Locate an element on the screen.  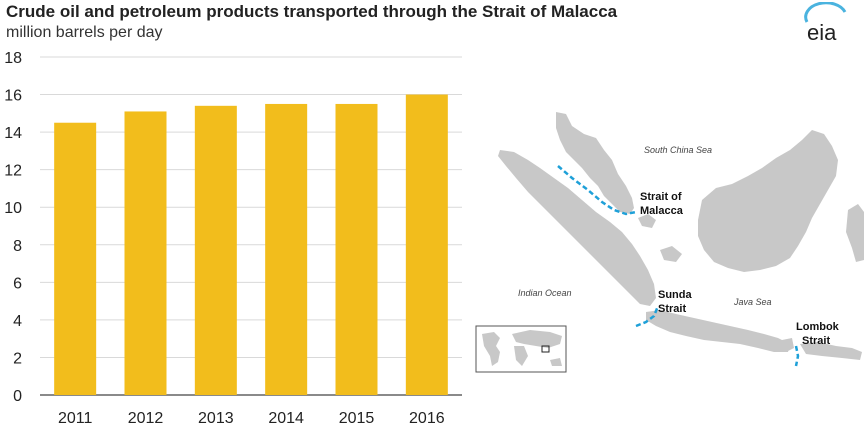
y-tick-label: 14 is located at coordinates (13, 133).